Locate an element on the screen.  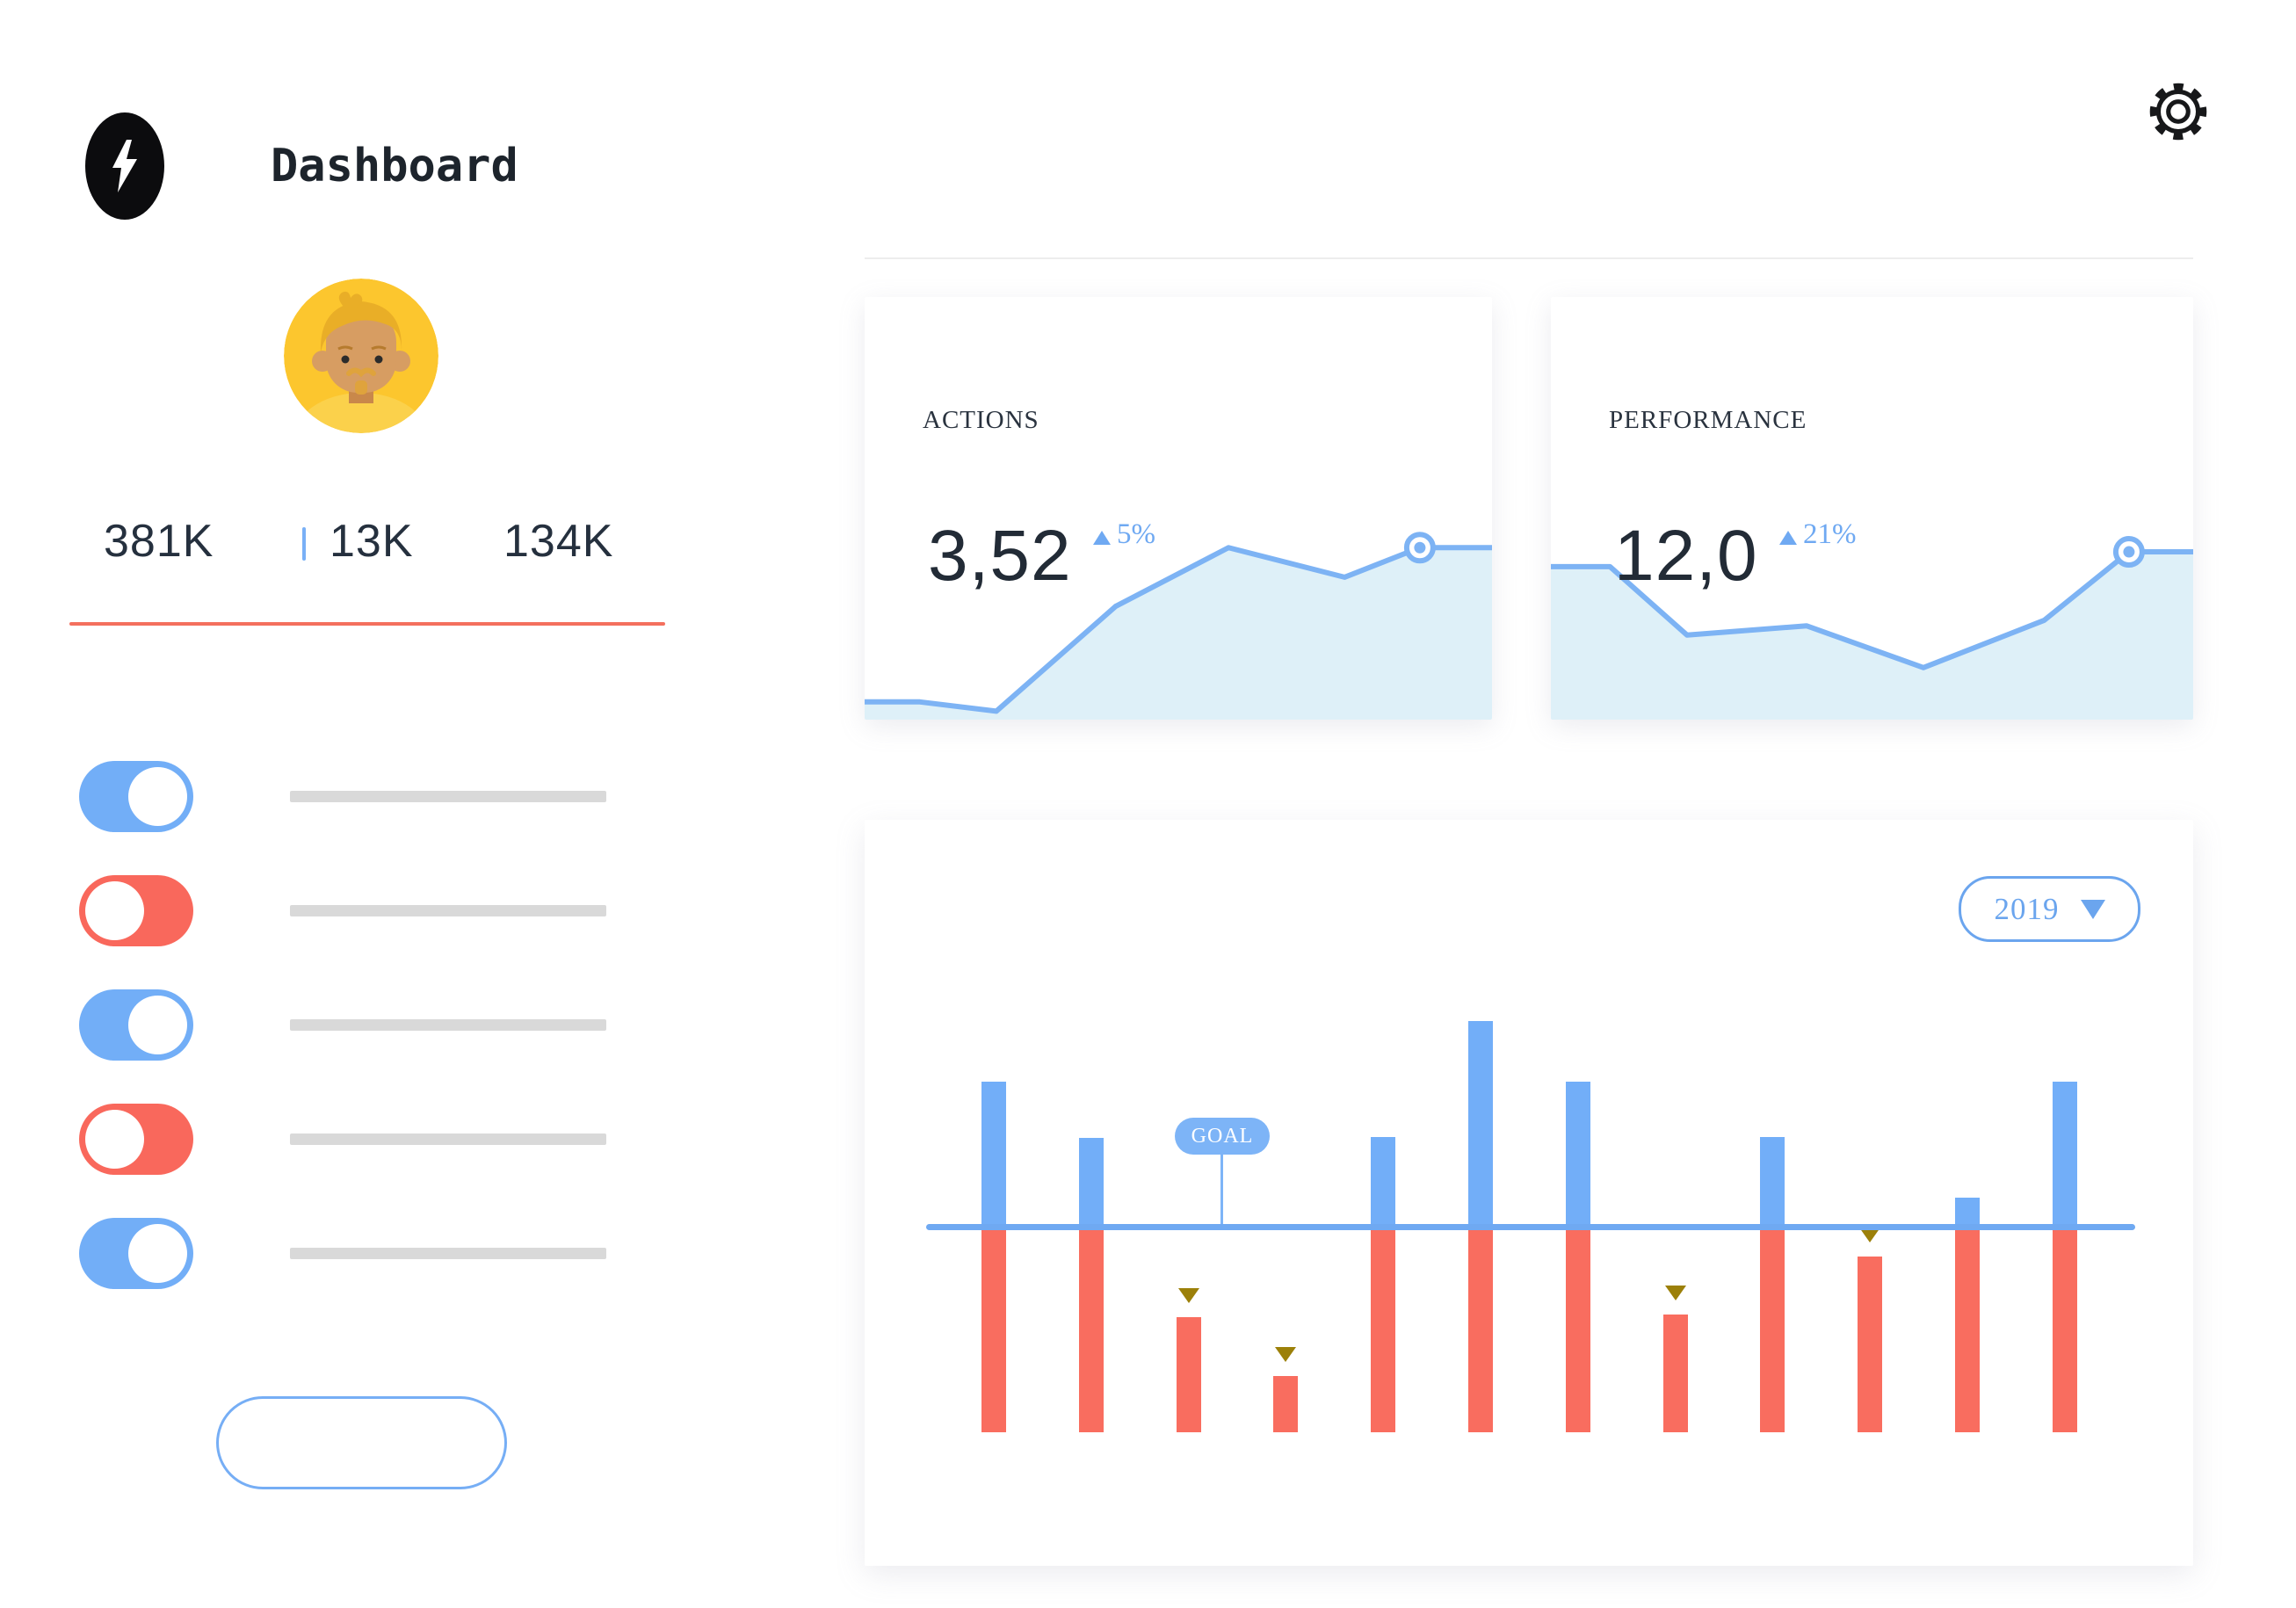
actions-card-delta: 5% is located at coordinates (1124, 534).